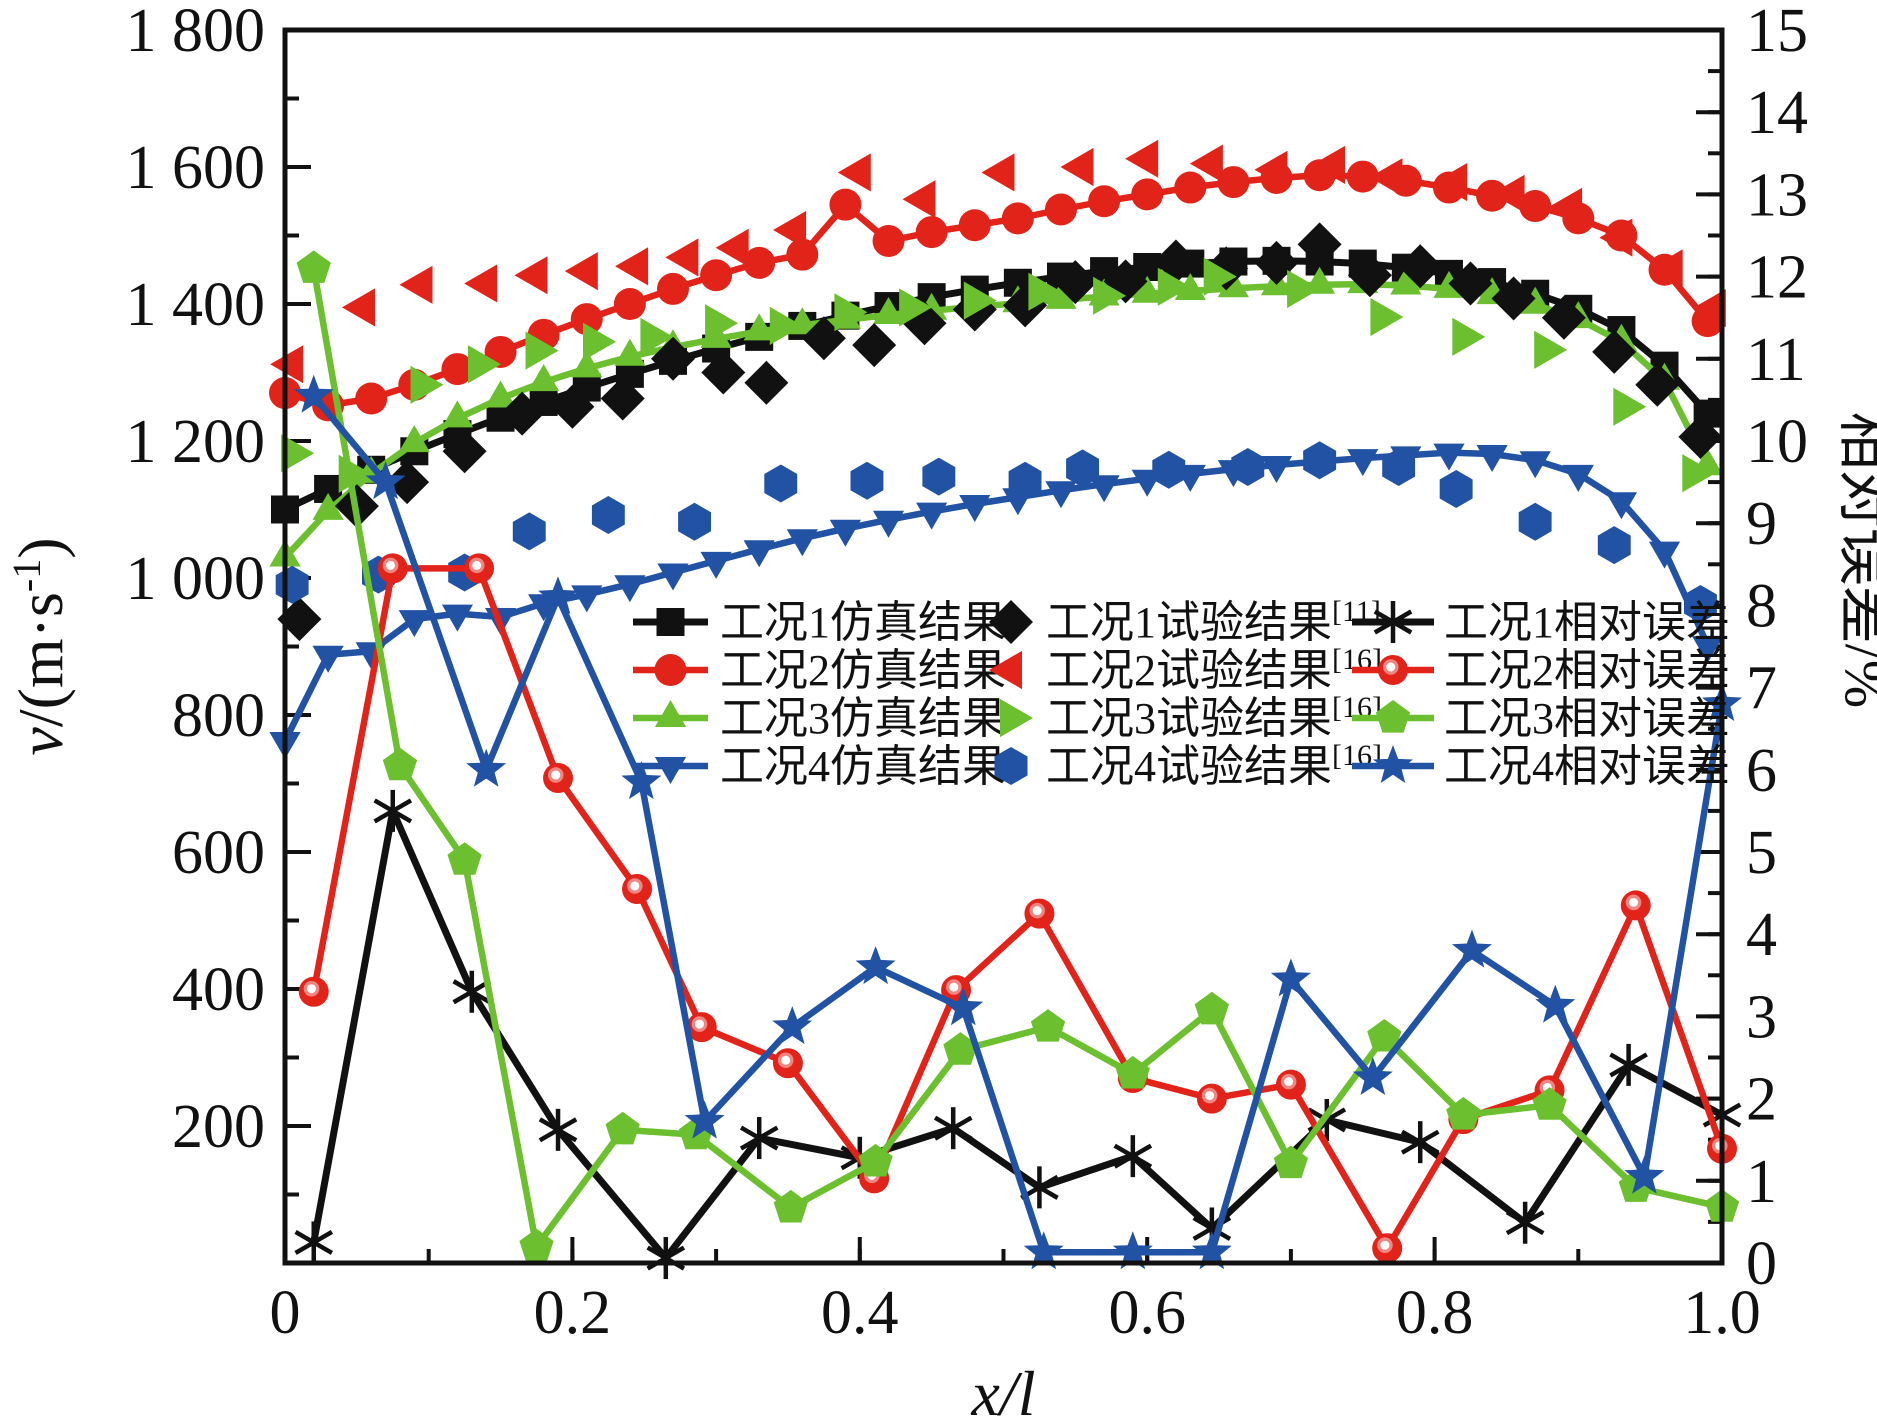 The height and width of the screenshot is (1425, 1877). I want to click on y-right-tick-label: 9, so click(1761, 524).